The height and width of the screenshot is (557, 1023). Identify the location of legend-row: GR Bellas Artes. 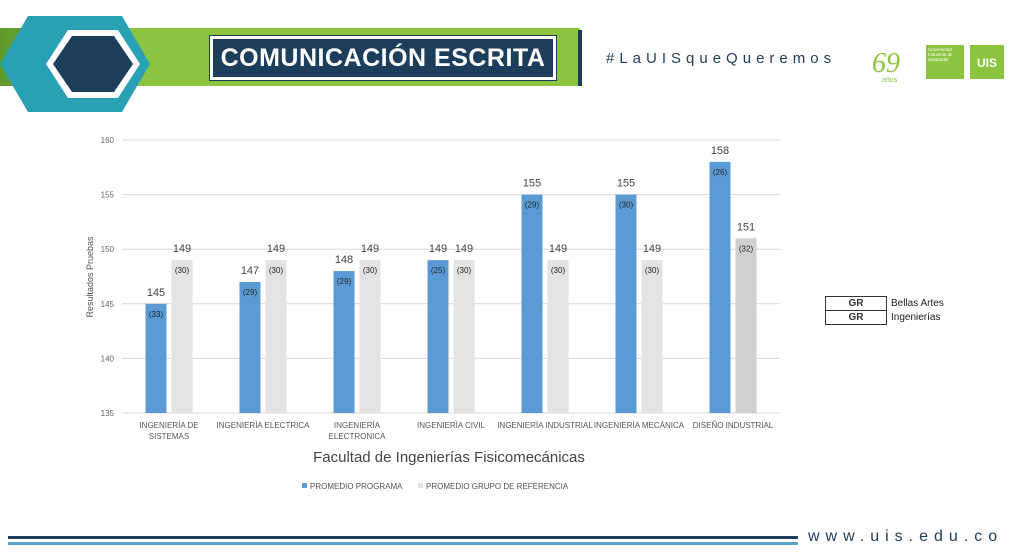
(886, 303).